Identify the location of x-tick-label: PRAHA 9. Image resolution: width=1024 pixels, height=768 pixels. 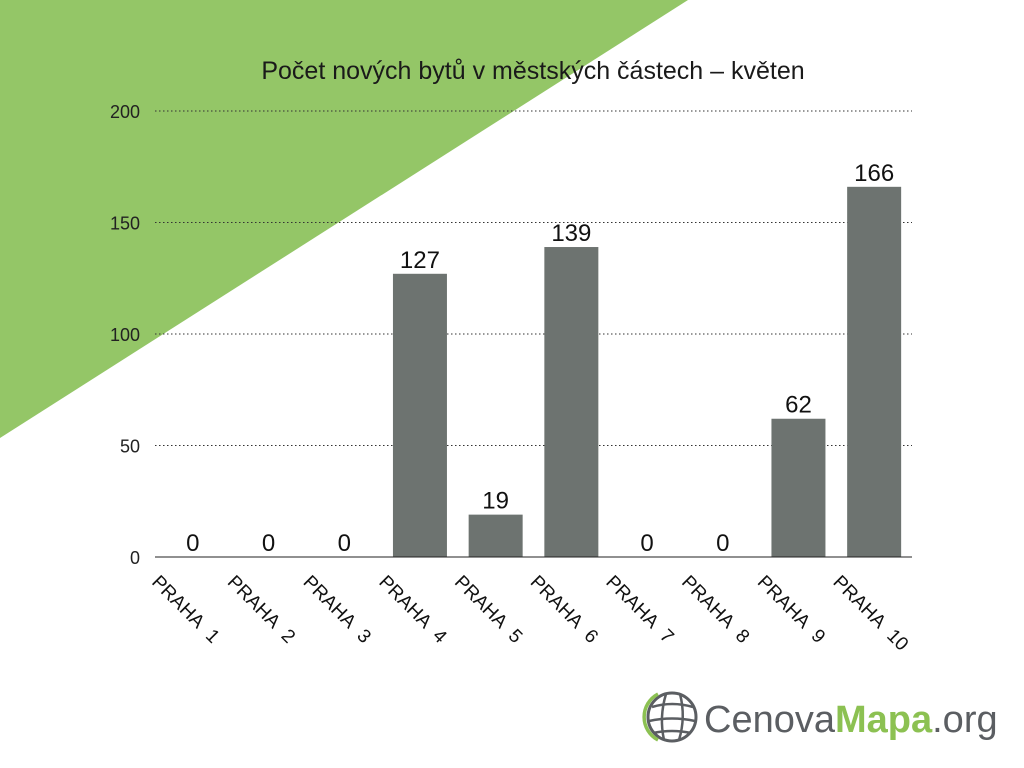
(791, 610).